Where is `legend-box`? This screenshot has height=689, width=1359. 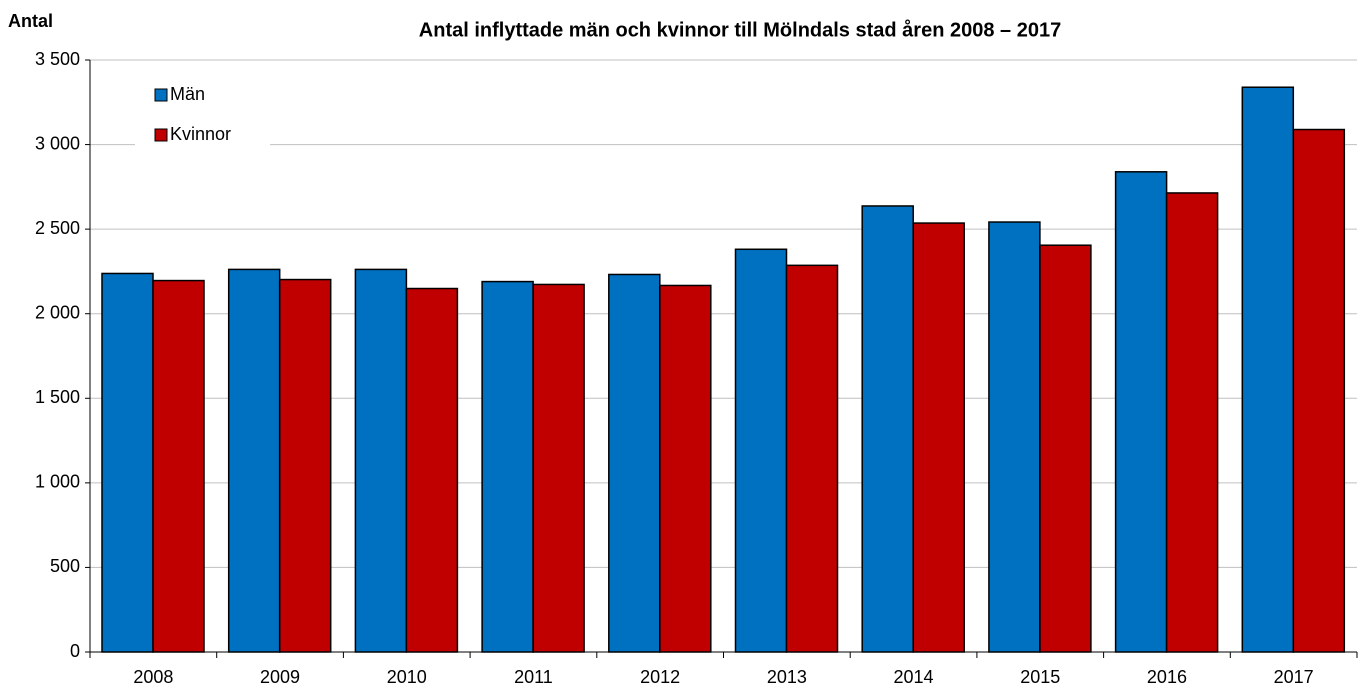 legend-box is located at coordinates (202, 115).